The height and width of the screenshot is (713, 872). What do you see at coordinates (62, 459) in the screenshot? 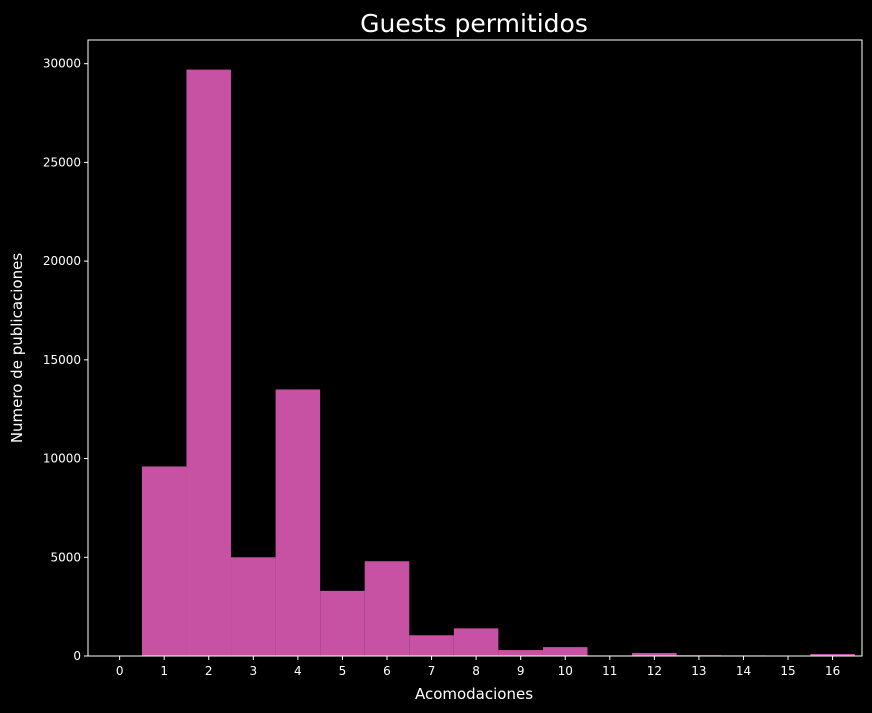
I see `y-tick-label: 10000` at bounding box center [62, 459].